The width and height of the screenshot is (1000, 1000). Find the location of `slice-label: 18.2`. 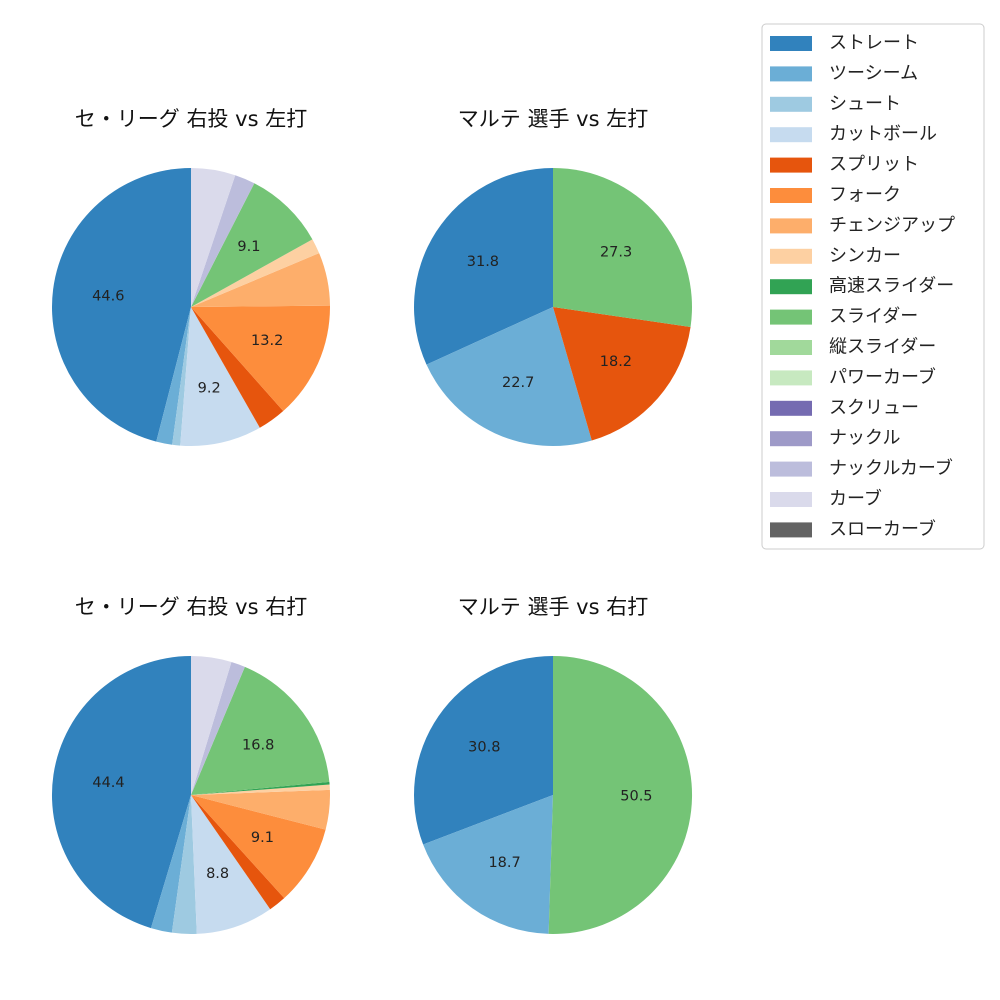

slice-label: 18.2 is located at coordinates (616, 362).